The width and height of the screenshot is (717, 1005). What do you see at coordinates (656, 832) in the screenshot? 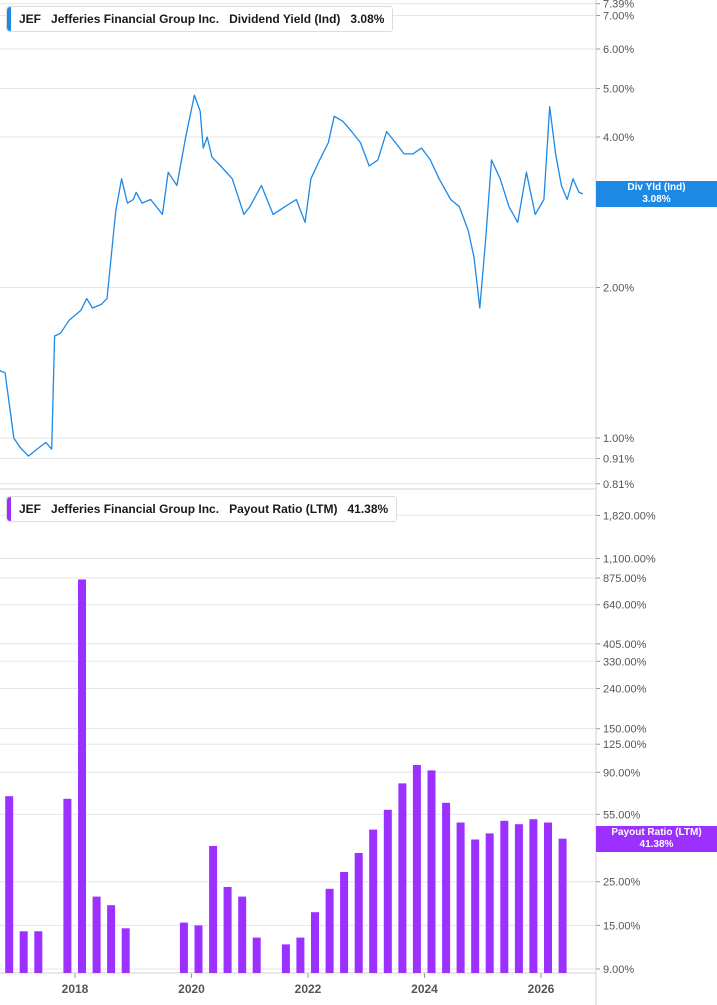
I see `tag-label: Payout Ratio (LTM)` at bounding box center [656, 832].